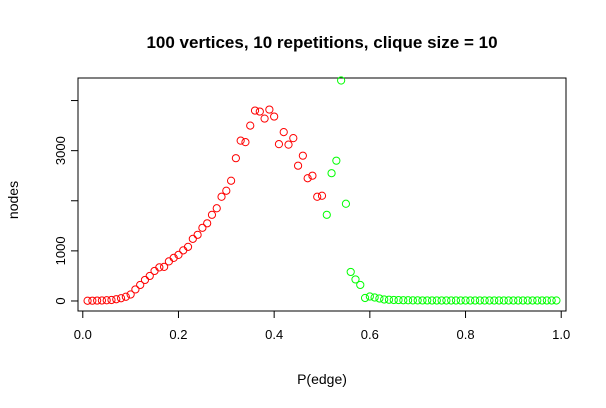 The width and height of the screenshot is (606, 408). I want to click on x-tick-label: 0.0, so click(83, 334).